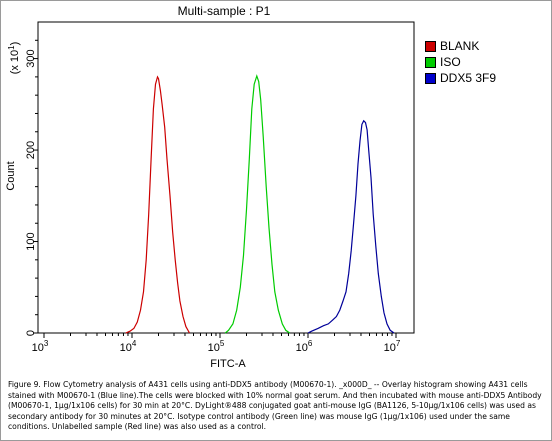  I want to click on series-line-iso, so click(257, 204).